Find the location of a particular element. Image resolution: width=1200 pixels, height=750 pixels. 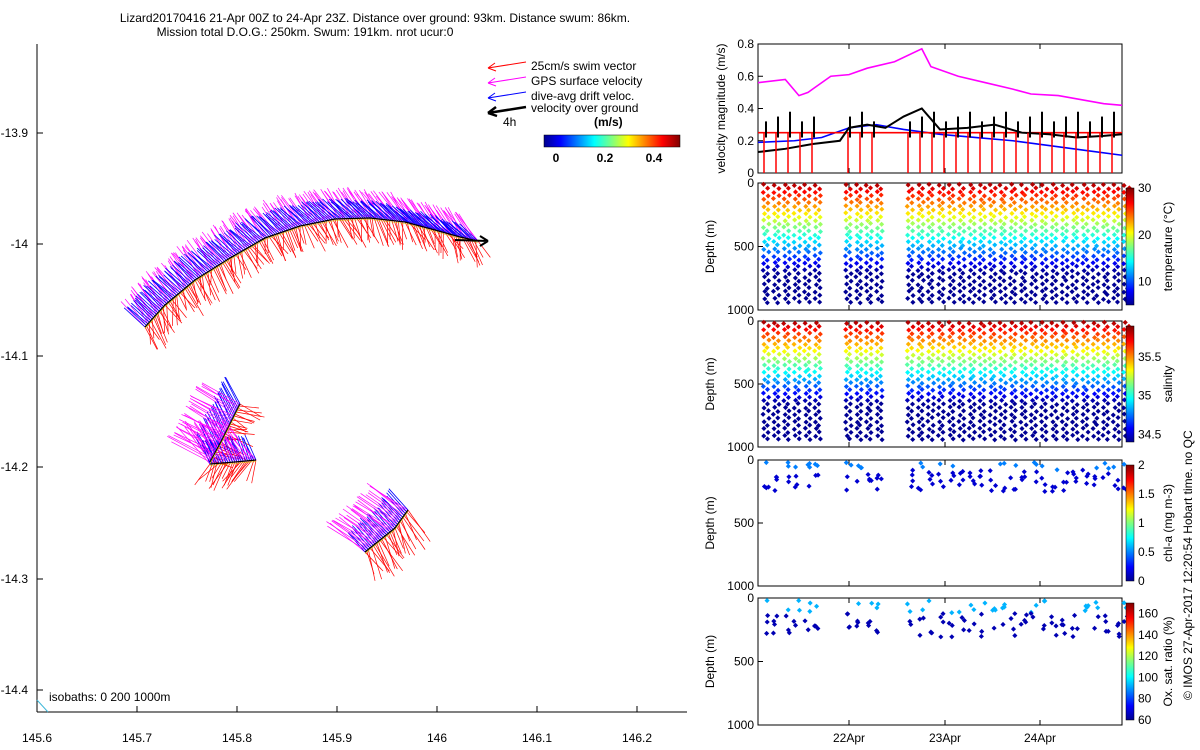

track-color-line is located at coordinates (233, 463).